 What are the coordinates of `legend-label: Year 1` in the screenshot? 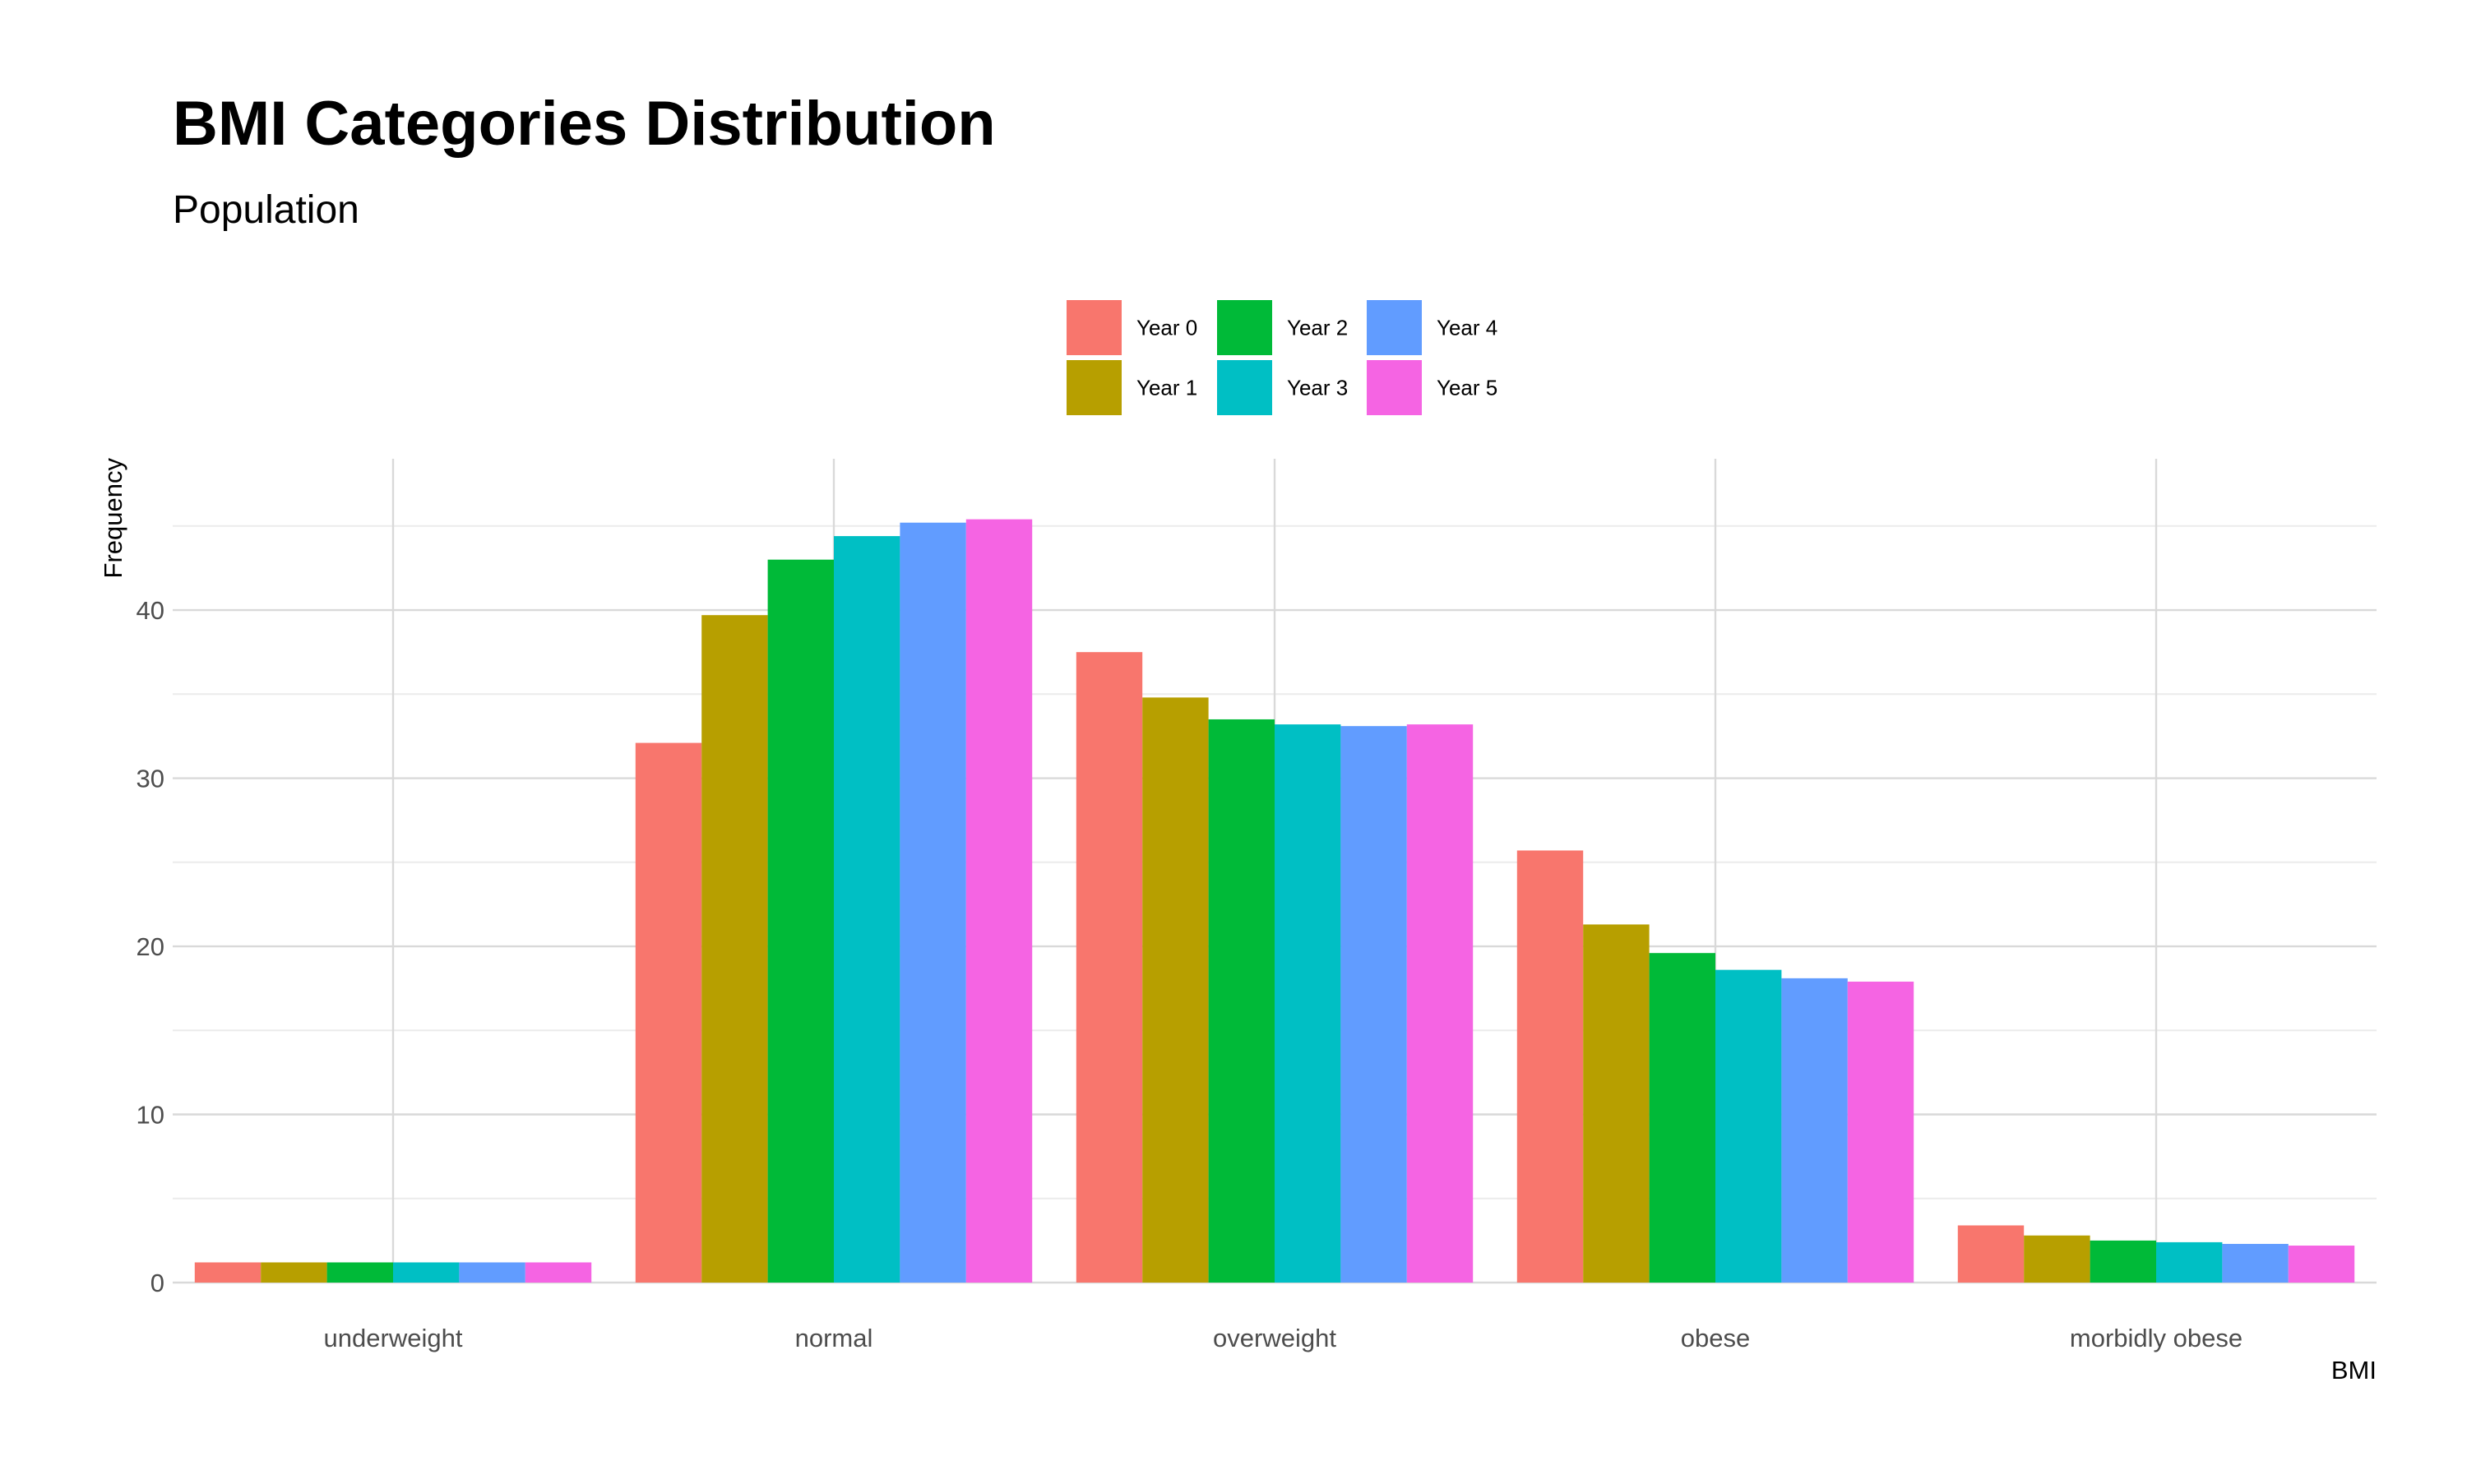 It's located at (1166, 388).